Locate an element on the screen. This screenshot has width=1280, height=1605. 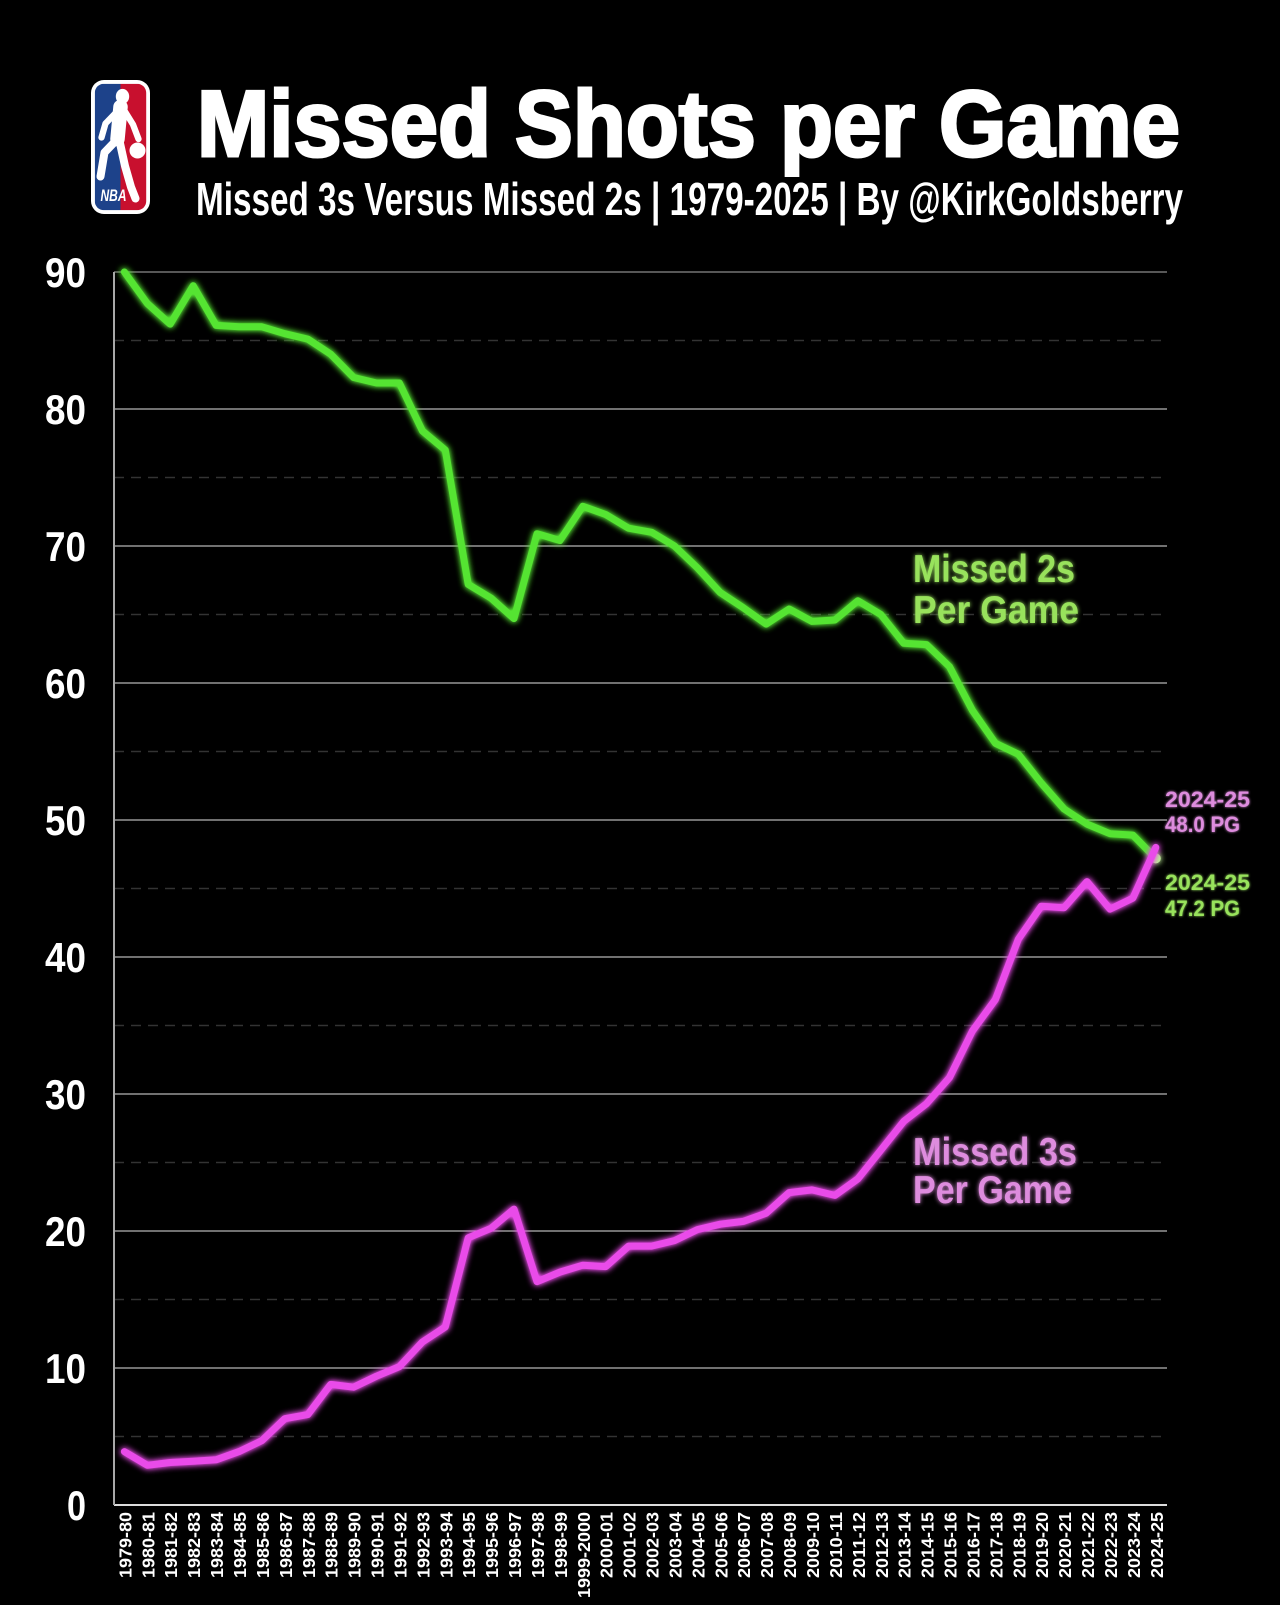
svg-text: NBA is located at coordinates (114, 195).